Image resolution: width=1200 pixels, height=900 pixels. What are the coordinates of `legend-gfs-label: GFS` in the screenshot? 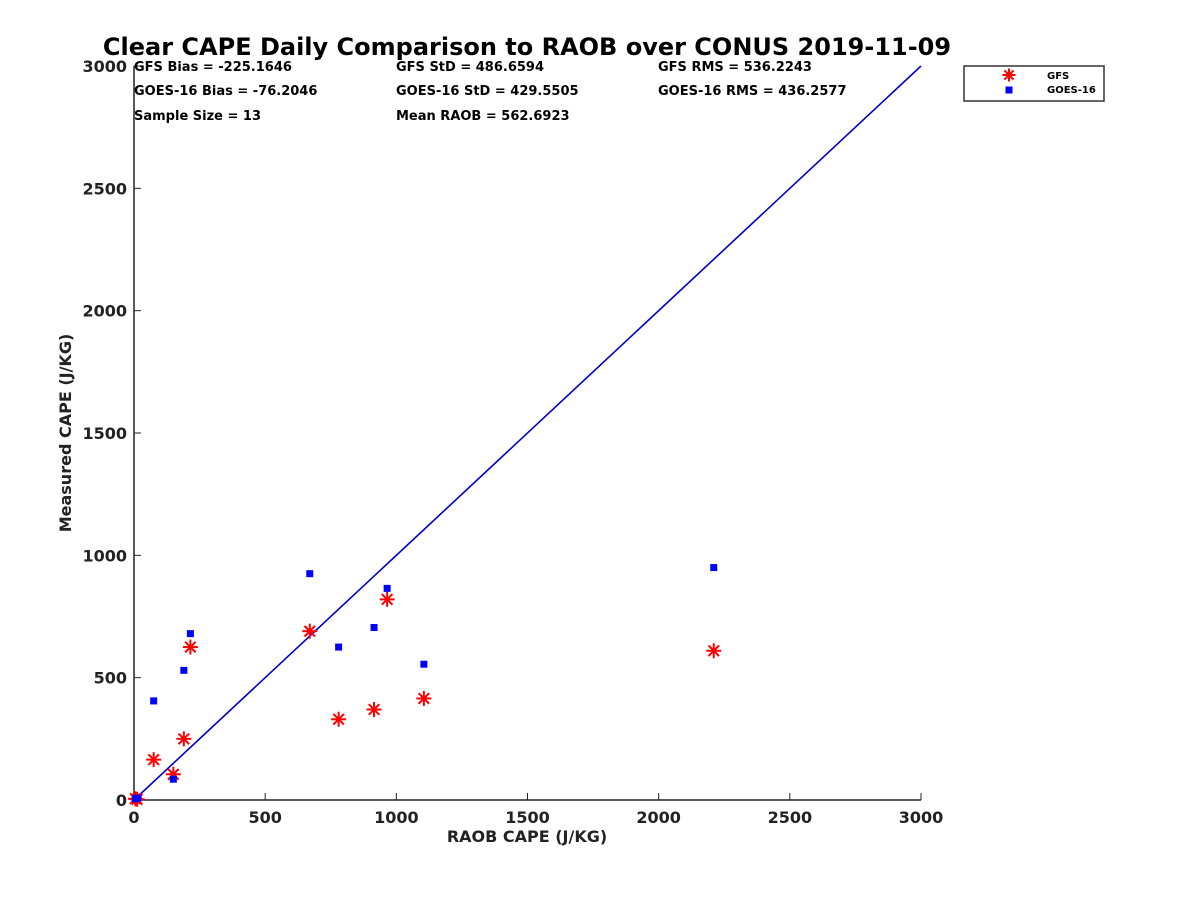 It's located at (1058, 76).